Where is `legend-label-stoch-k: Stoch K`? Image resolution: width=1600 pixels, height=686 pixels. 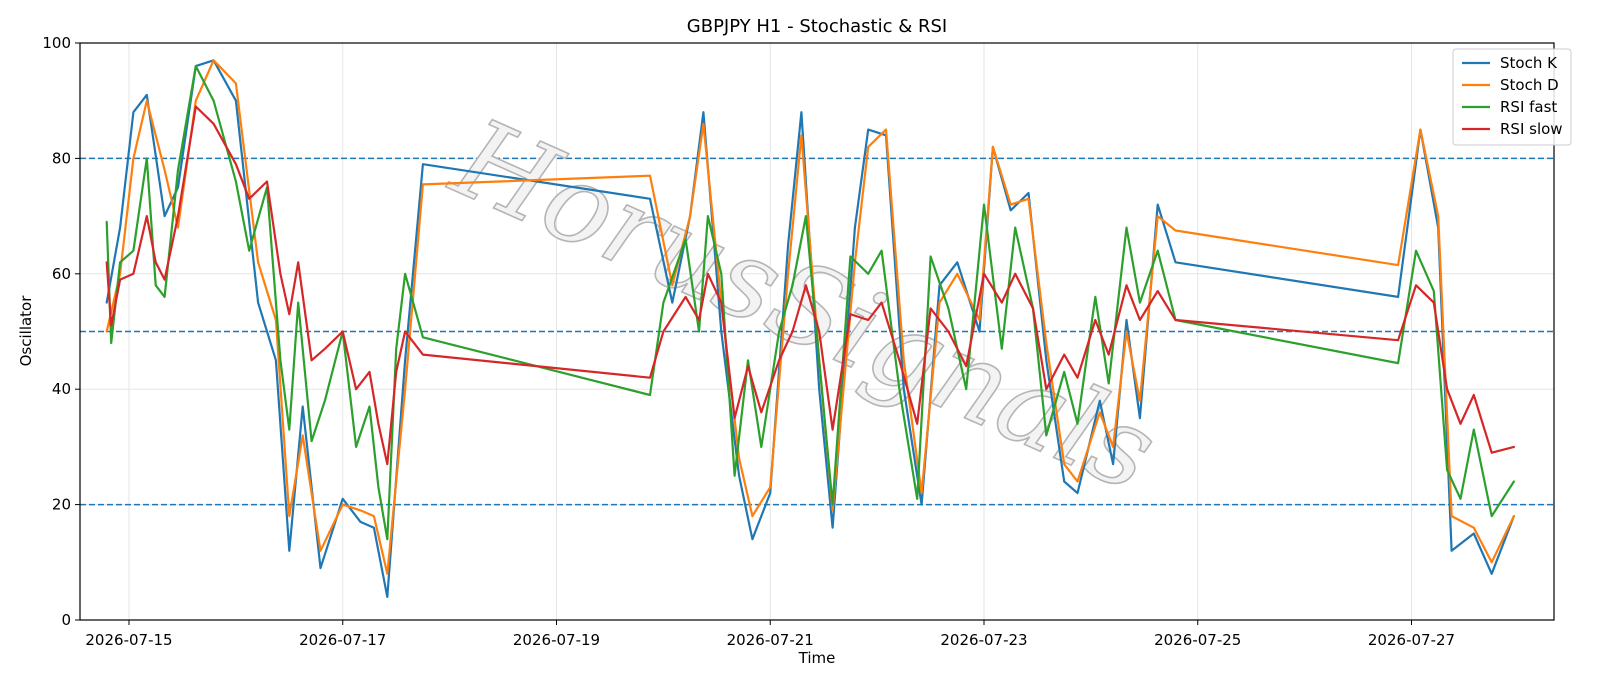
legend-label-stoch-k: Stoch K is located at coordinates (1529, 63).